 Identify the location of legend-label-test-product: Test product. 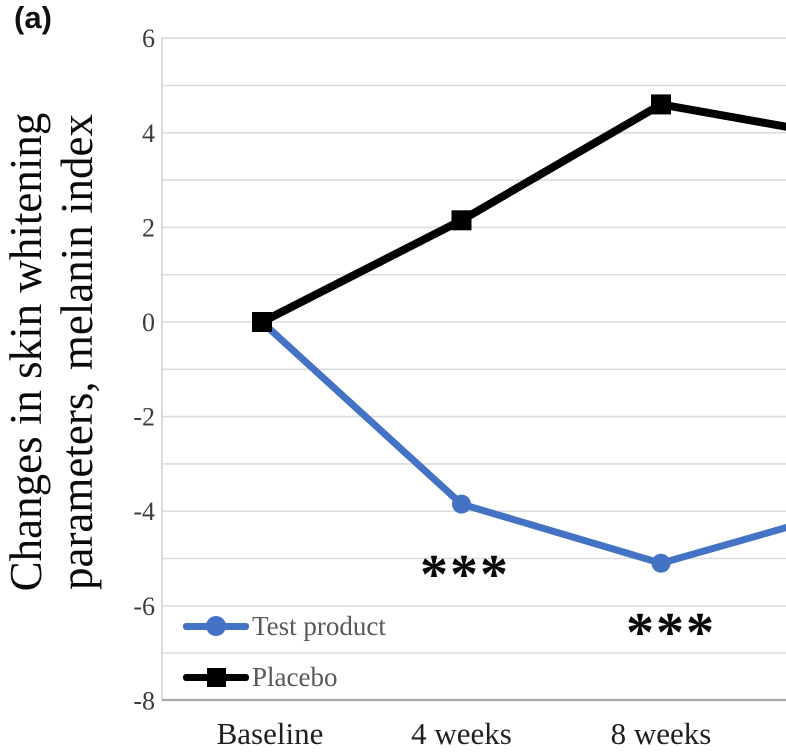
(319, 626).